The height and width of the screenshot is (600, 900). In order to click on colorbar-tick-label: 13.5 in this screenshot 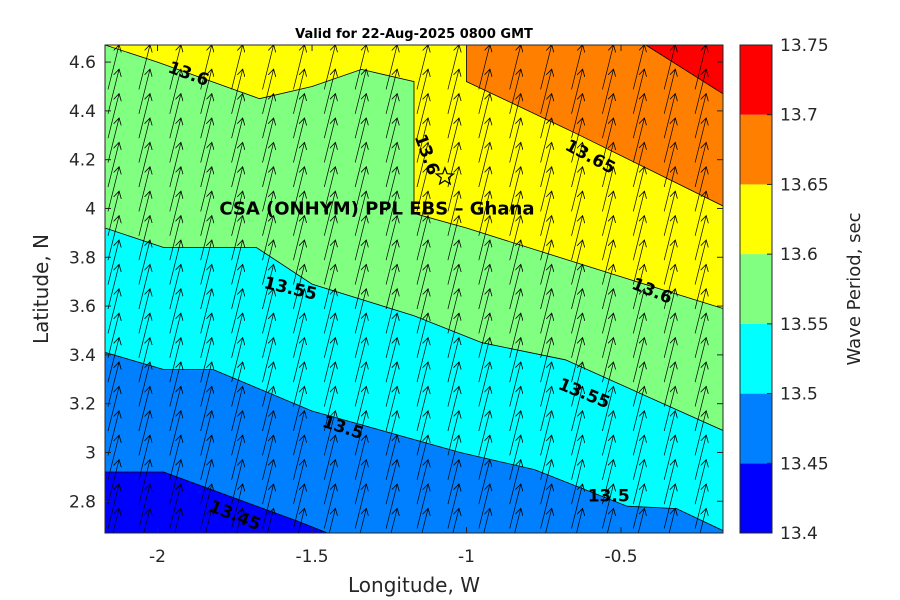, I will do `click(799, 395)`.